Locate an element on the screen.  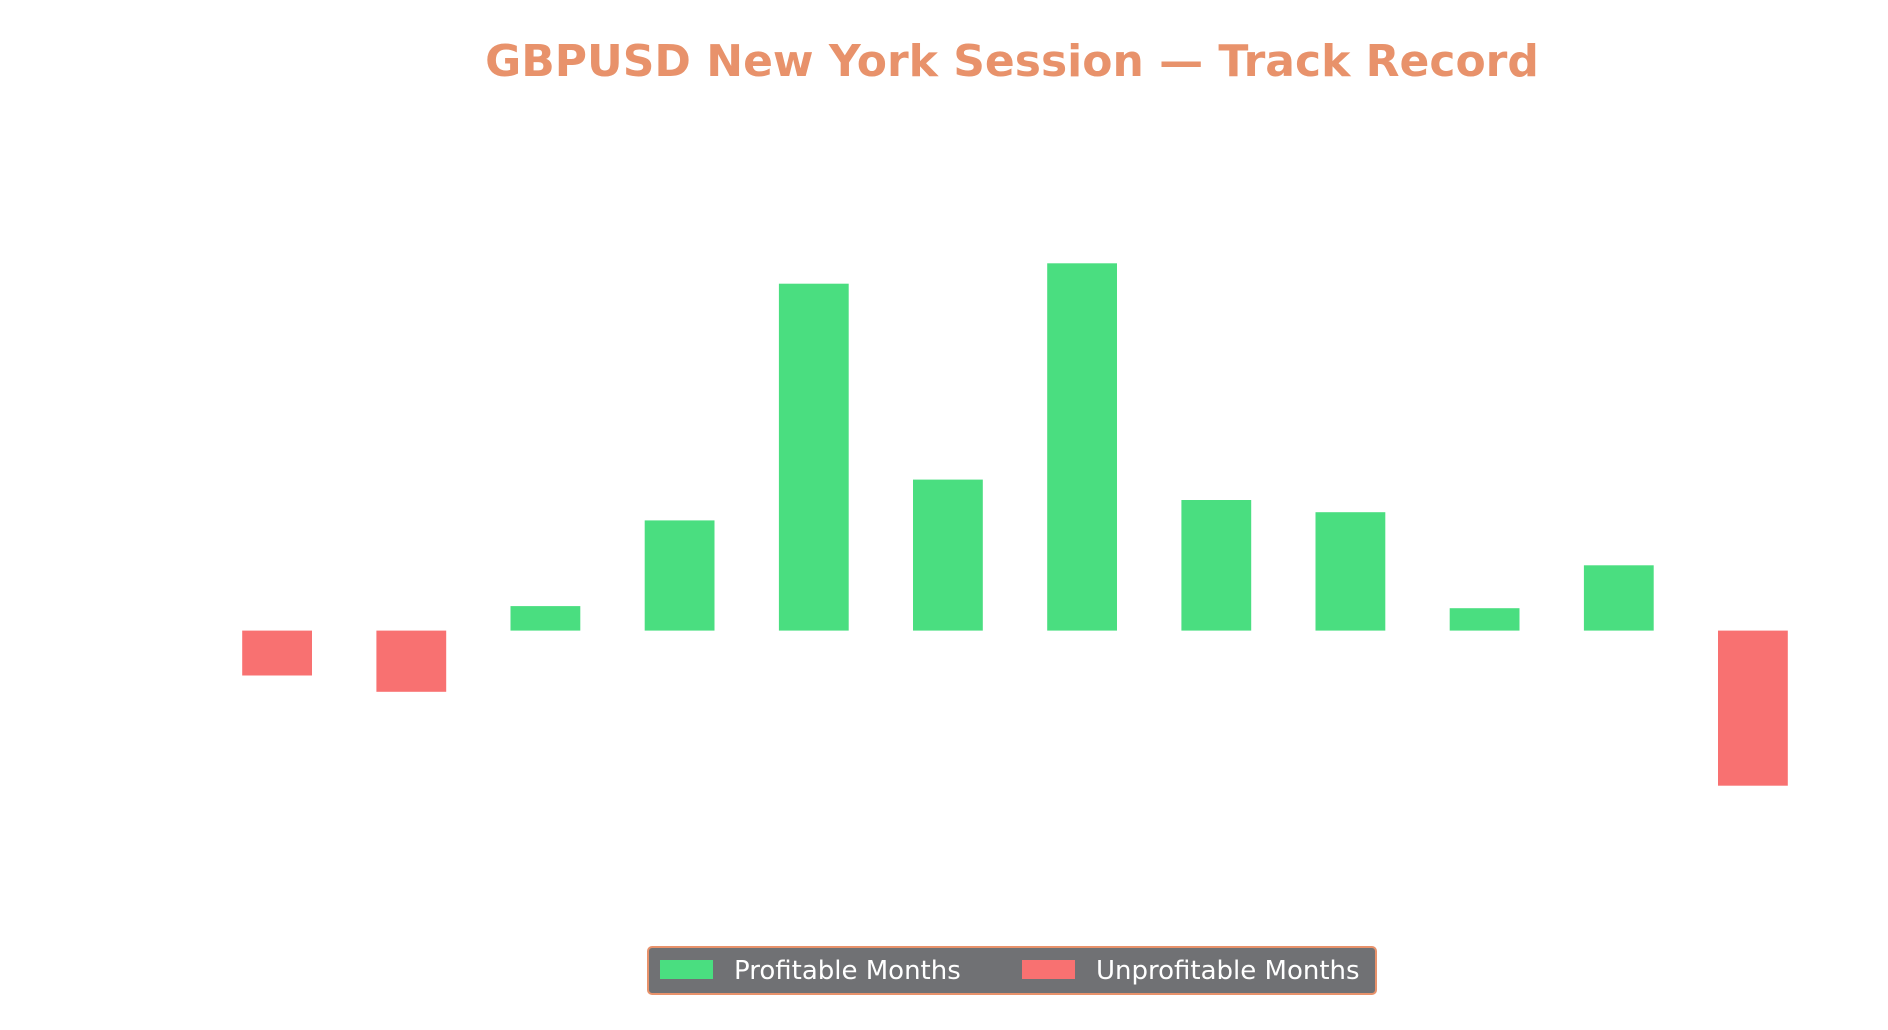
legend-swatch-profitable is located at coordinates (686, 969).